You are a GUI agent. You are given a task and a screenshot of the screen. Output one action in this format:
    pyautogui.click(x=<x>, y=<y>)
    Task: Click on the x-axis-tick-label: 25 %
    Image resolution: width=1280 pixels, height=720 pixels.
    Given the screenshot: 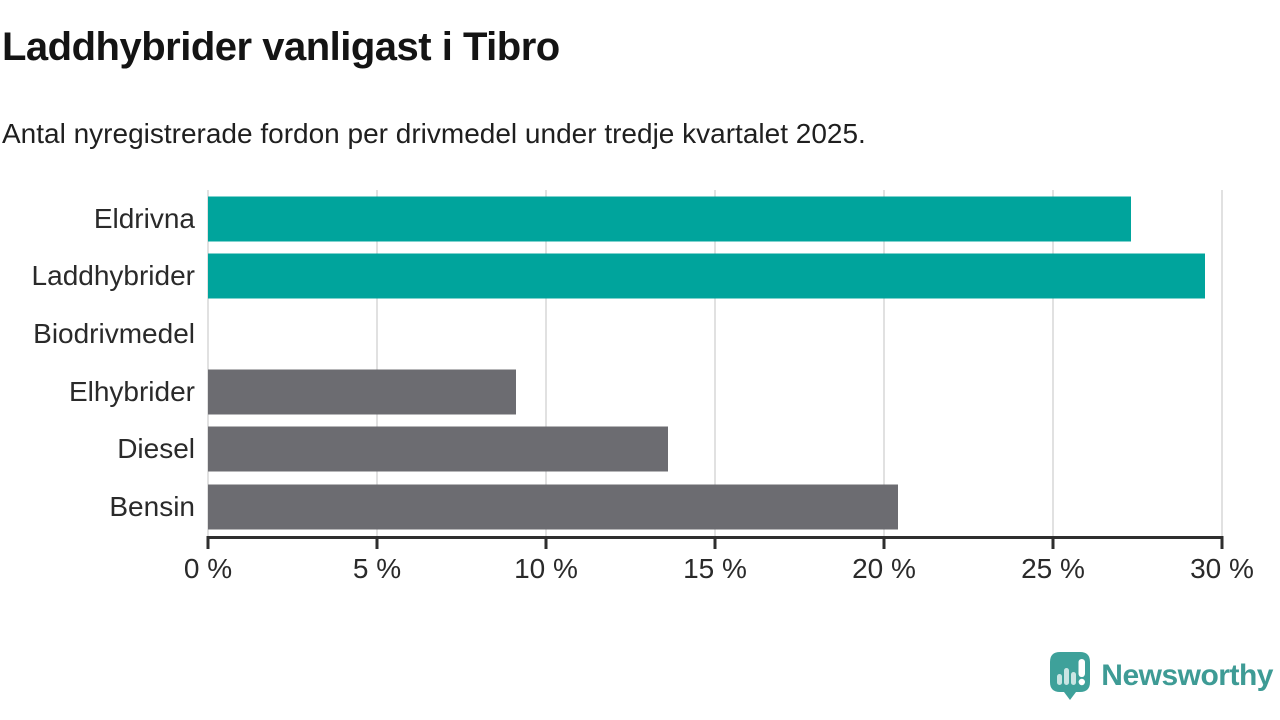 What is the action you would take?
    pyautogui.click(x=1053, y=568)
    